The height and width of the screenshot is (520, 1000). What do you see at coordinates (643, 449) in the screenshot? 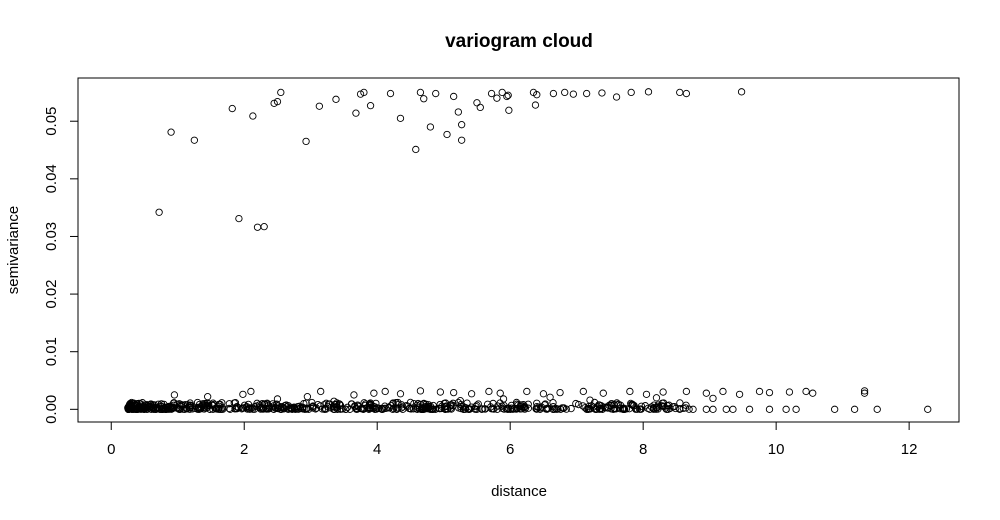
I see `x-tick-label: 8` at bounding box center [643, 449].